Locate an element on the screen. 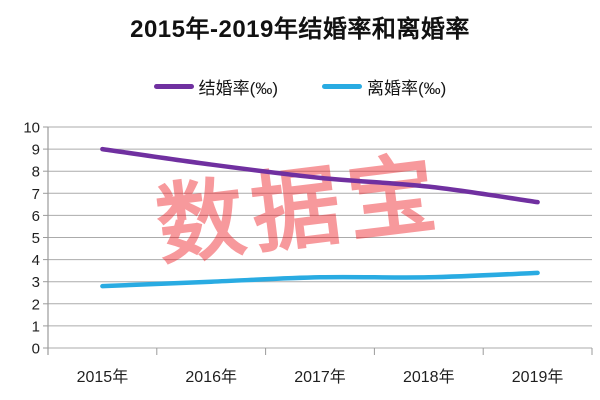  legend-label-divorce-rate: 离婚率(‰) is located at coordinates (407, 88).